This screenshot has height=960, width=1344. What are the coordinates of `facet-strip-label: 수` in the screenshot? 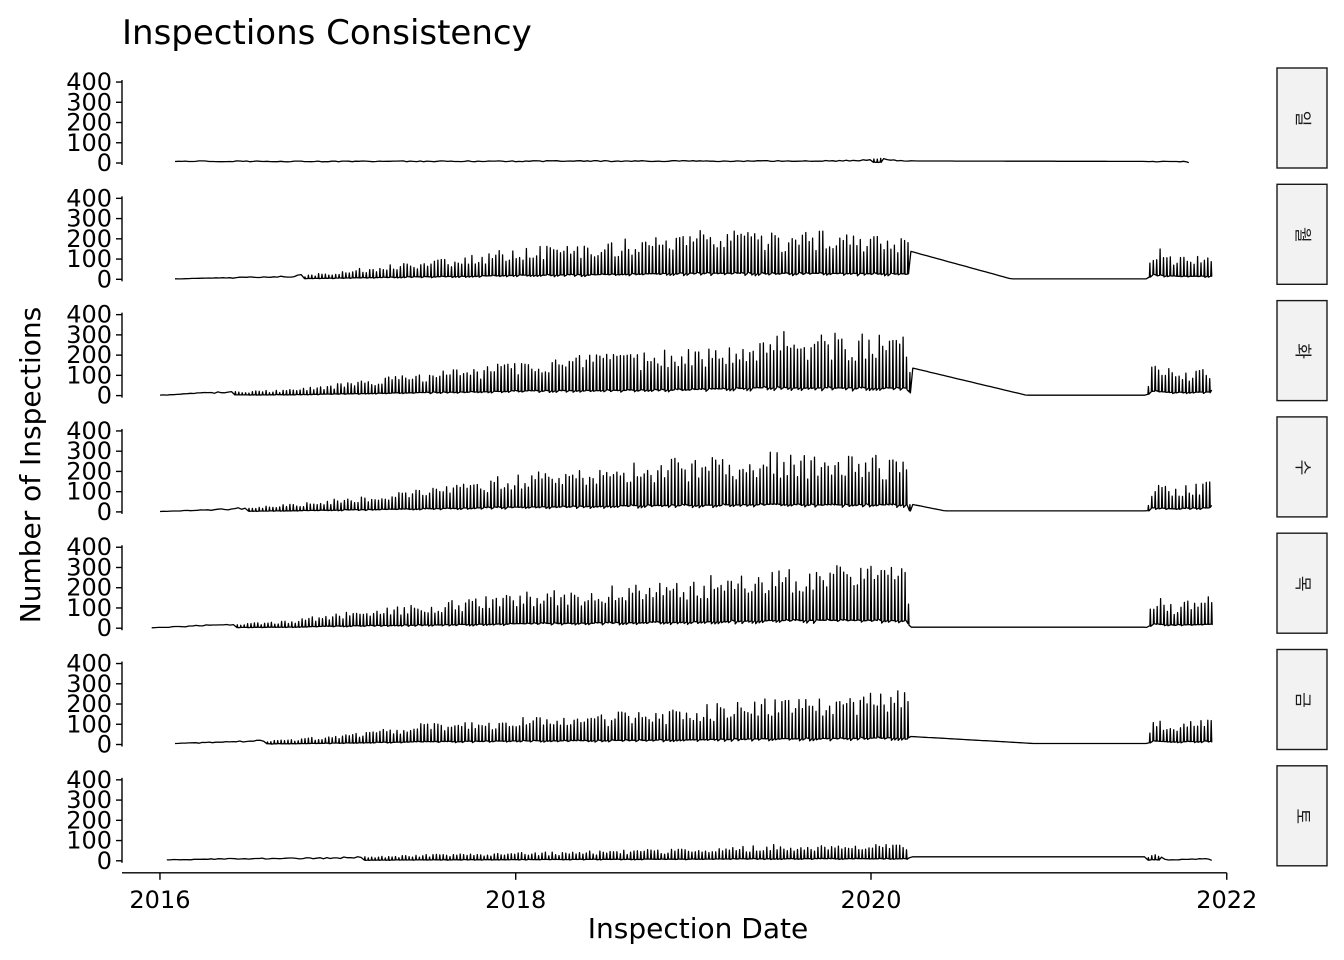 It's located at (1302, 468).